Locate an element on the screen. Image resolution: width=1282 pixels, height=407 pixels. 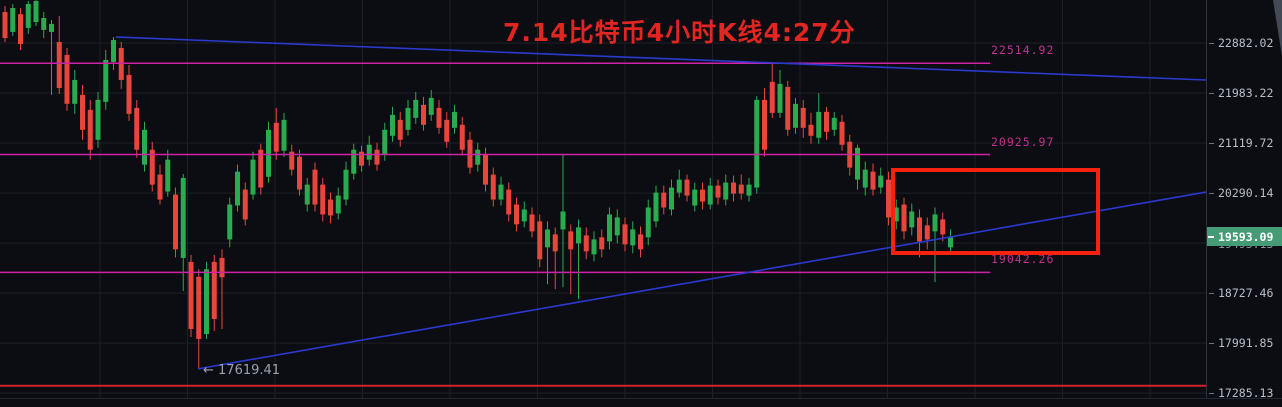
last-price-badge: 19593.09 is located at coordinates (1244, 237).